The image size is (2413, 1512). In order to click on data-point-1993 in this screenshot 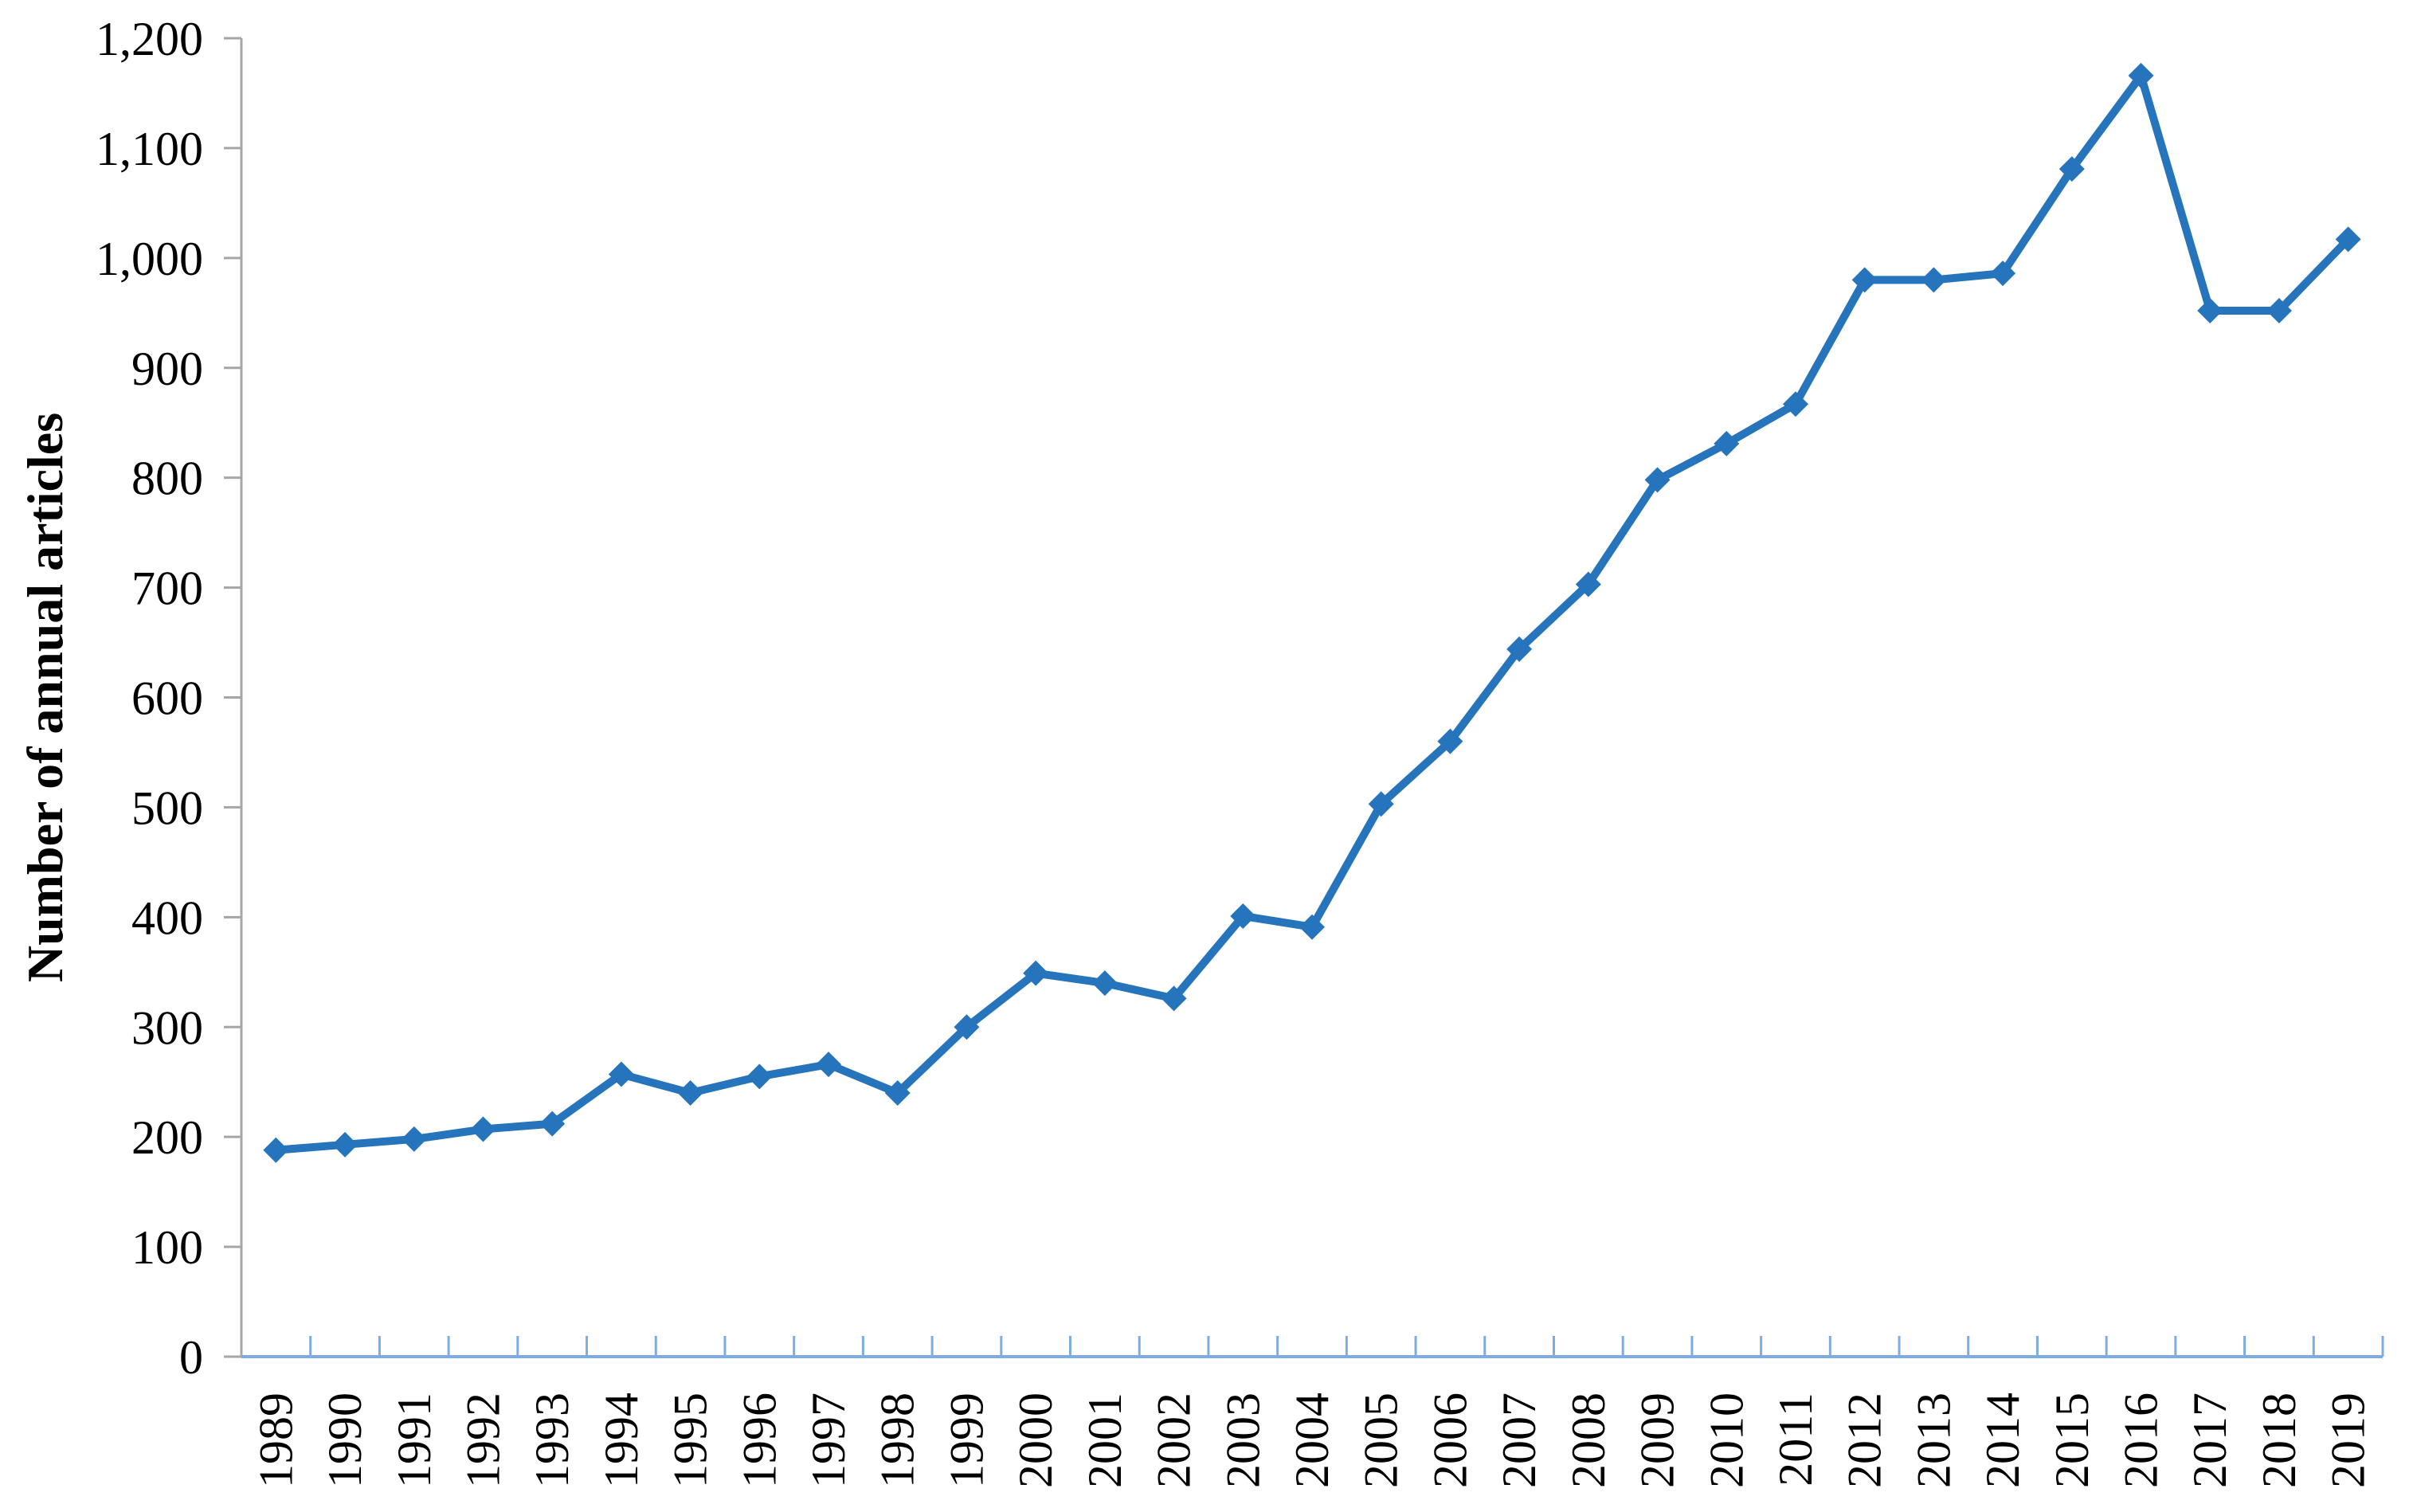, I will do `click(552, 1124)`.